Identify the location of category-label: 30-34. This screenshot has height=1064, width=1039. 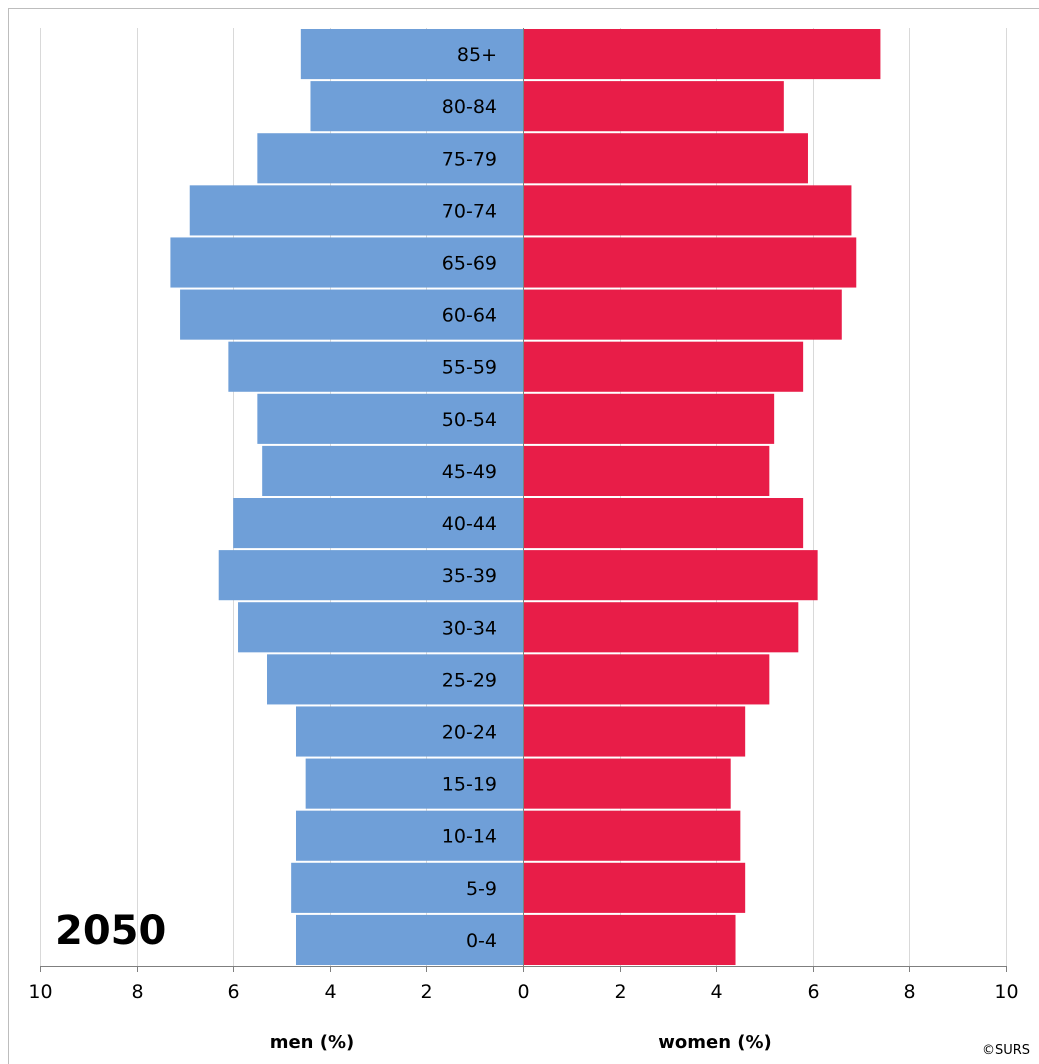
(469, 628).